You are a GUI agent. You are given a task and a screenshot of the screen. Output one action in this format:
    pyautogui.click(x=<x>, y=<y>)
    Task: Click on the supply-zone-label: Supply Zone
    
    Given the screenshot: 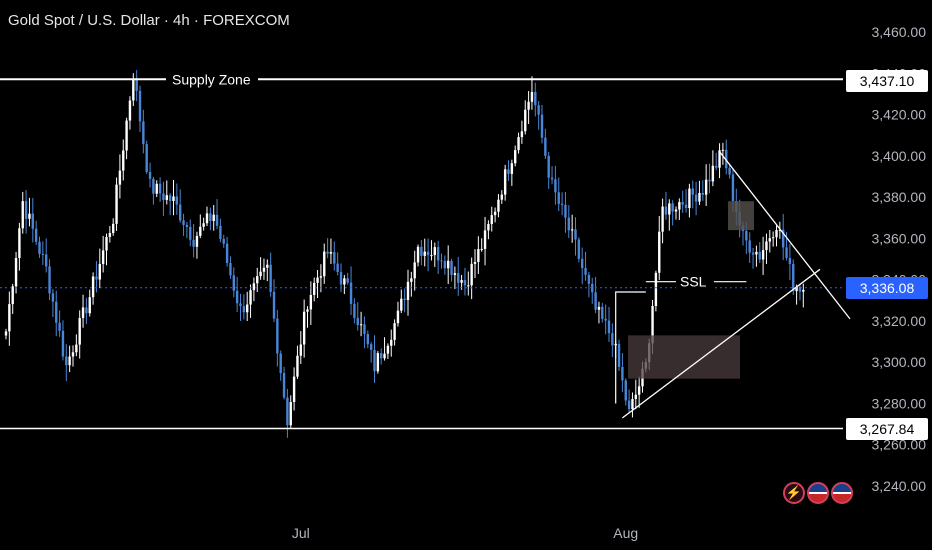 What is the action you would take?
    pyautogui.click(x=211, y=79)
    